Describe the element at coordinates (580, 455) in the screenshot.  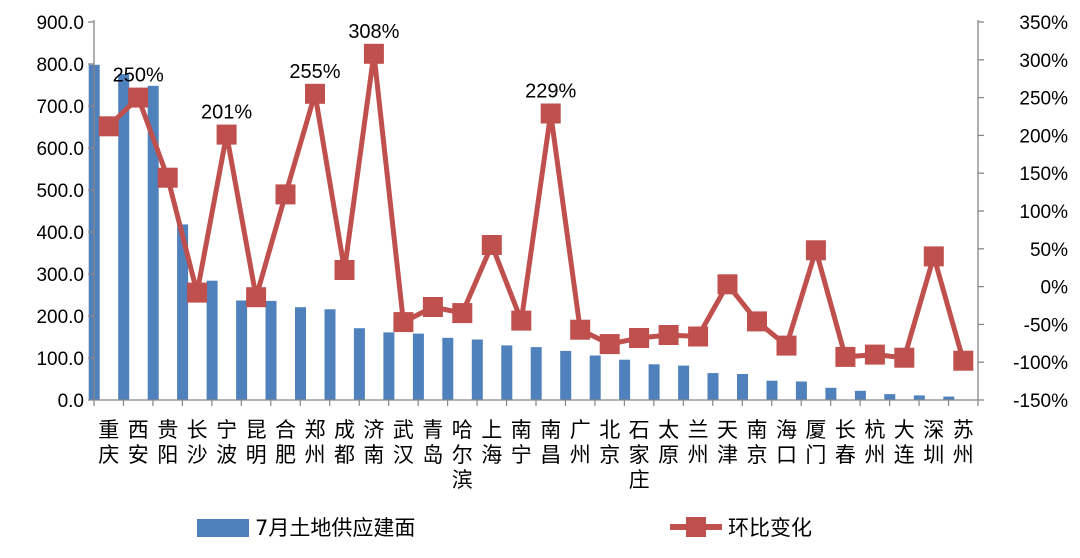
I see `category-label-广州: 州` at that location.